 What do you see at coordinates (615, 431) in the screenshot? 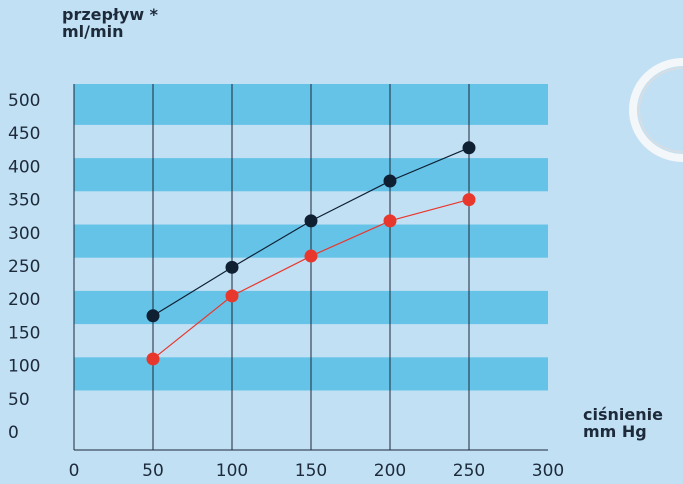
I see `x-axis-title-line2: mm Hg` at bounding box center [615, 431].